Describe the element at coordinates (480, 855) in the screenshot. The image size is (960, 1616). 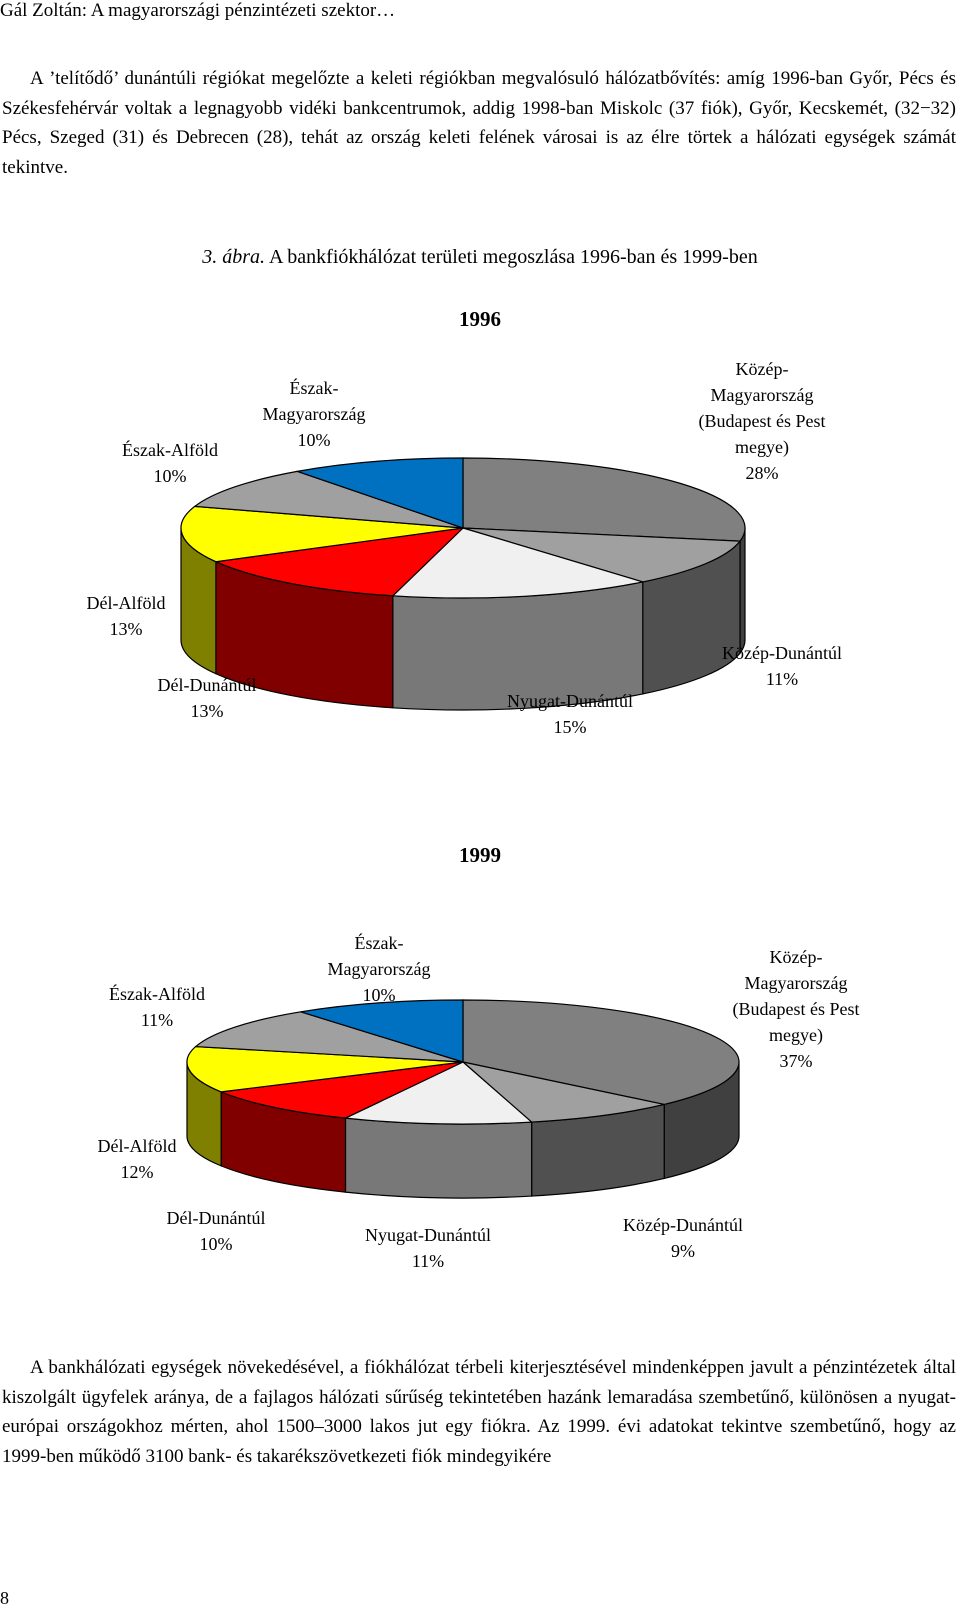
I see `chart-1999-title: 1999` at that location.